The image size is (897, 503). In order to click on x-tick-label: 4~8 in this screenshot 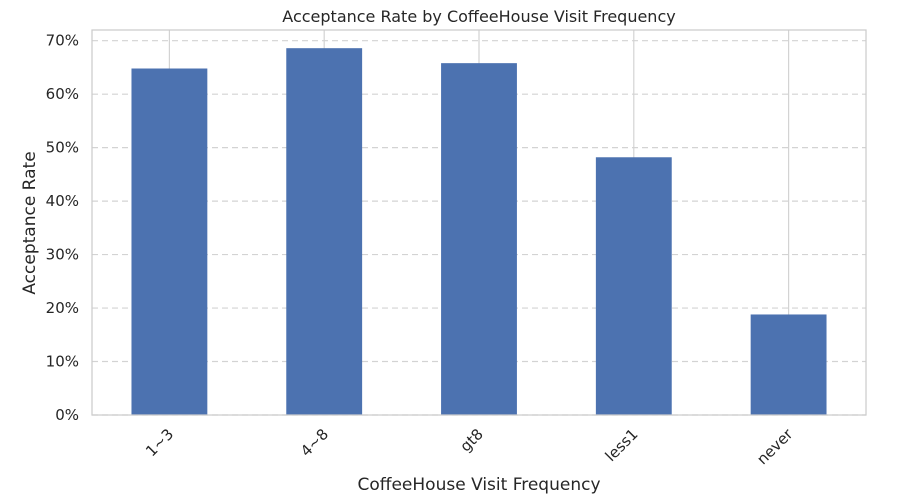, I will do `click(314, 442)`.